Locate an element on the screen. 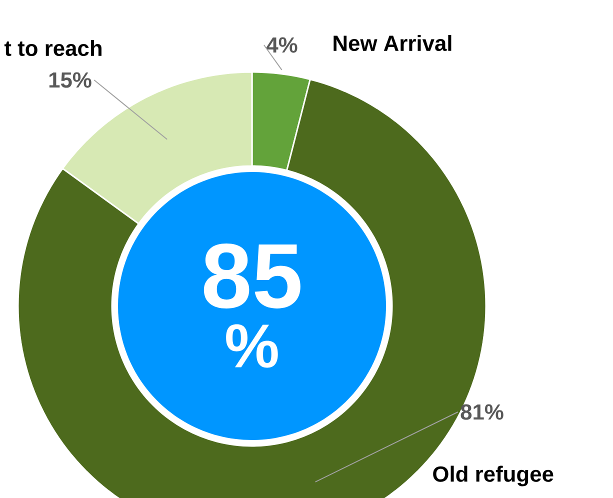 The height and width of the screenshot is (498, 613). slice-label: New Arrival is located at coordinates (393, 43).